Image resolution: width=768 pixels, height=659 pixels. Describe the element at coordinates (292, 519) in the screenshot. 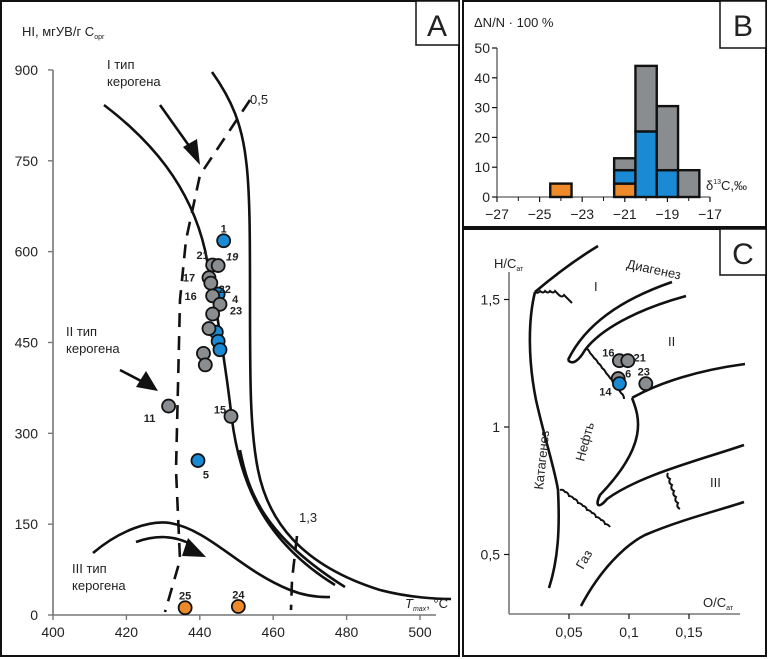

I see `type2-curve` at that location.